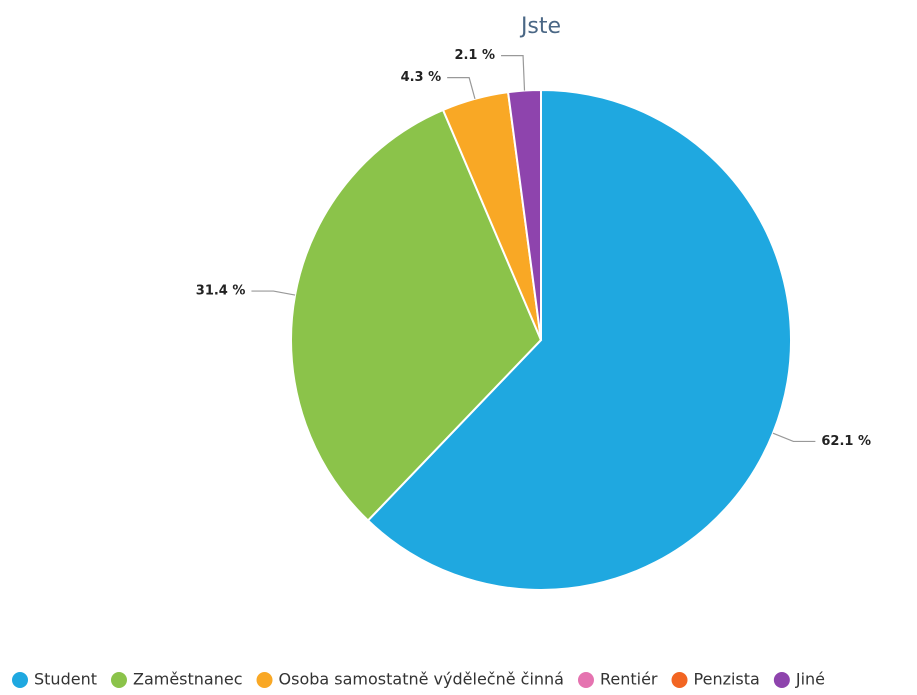 Image resolution: width=917 pixels, height=695 pixels. What do you see at coordinates (629, 679) in the screenshot?
I see `legend-label: Rentiér` at bounding box center [629, 679].